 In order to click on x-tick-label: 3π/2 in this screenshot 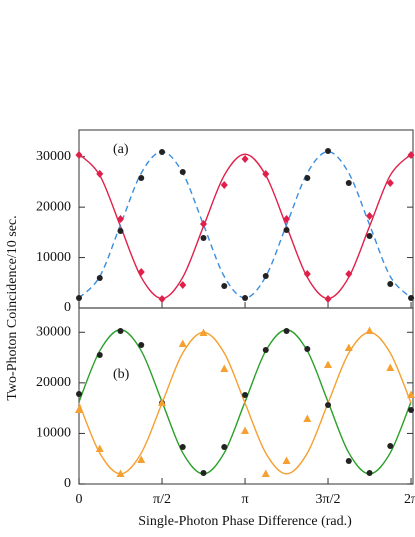, I will do `click(328, 499)`.